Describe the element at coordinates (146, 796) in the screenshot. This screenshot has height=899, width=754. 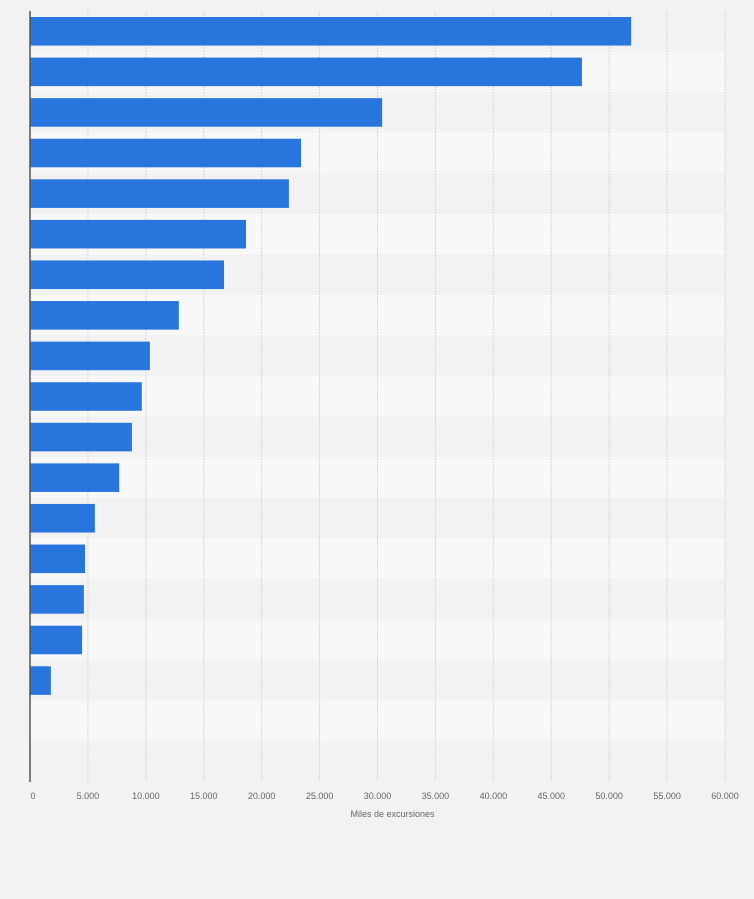
I see `x-tick-label: 10.000` at that location.